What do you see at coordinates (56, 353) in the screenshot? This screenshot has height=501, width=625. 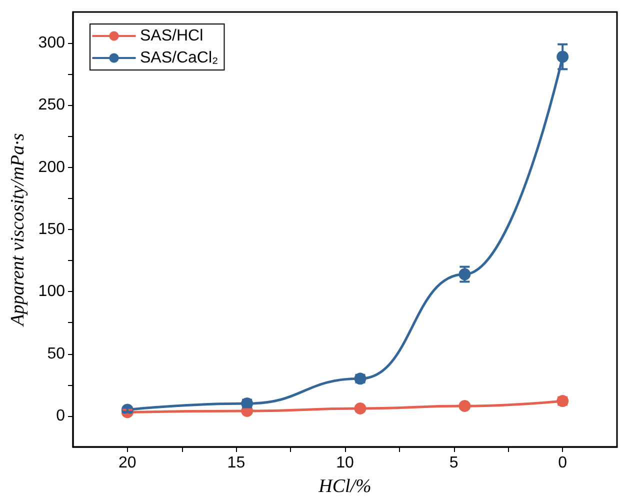 I see `y-tick-label: 50` at bounding box center [56, 353].